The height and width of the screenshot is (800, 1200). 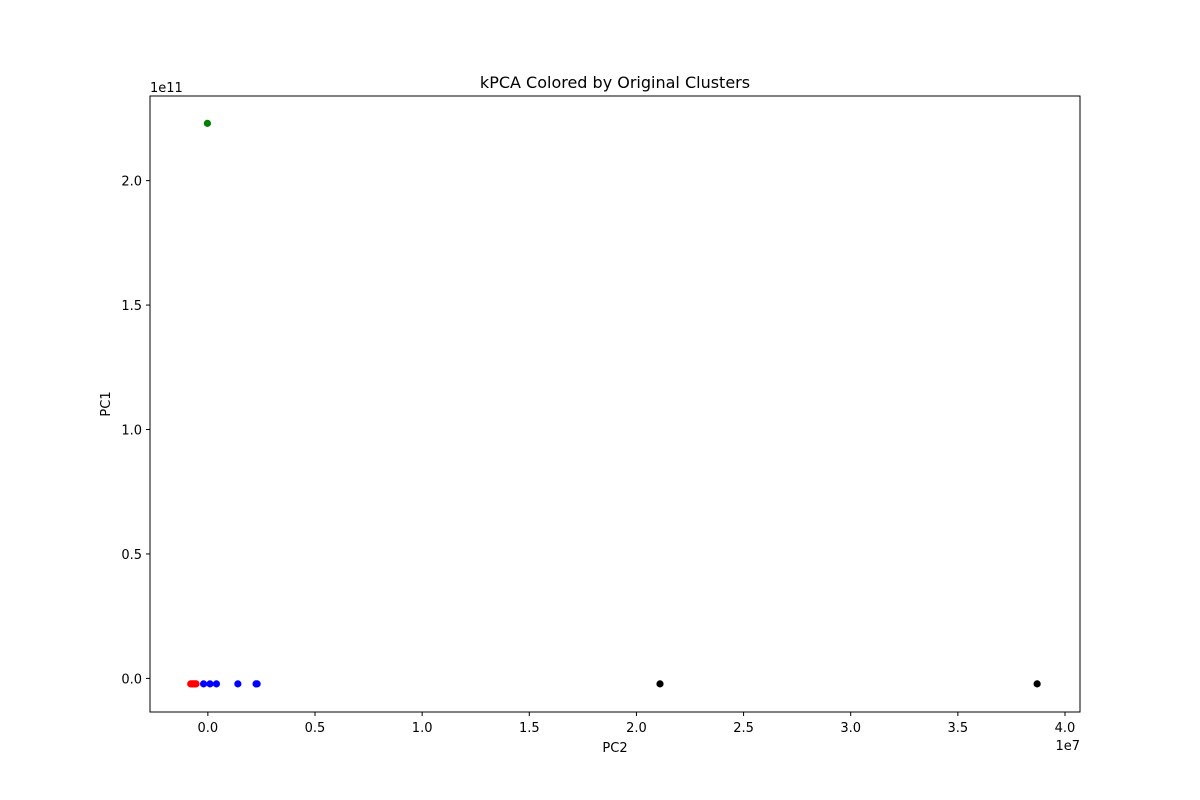 I want to click on x-axis-ticks: 0.0 0.5 1.0 1.5 2.0 2.5 3.0 3.5 4.0, so click(x=637, y=724).